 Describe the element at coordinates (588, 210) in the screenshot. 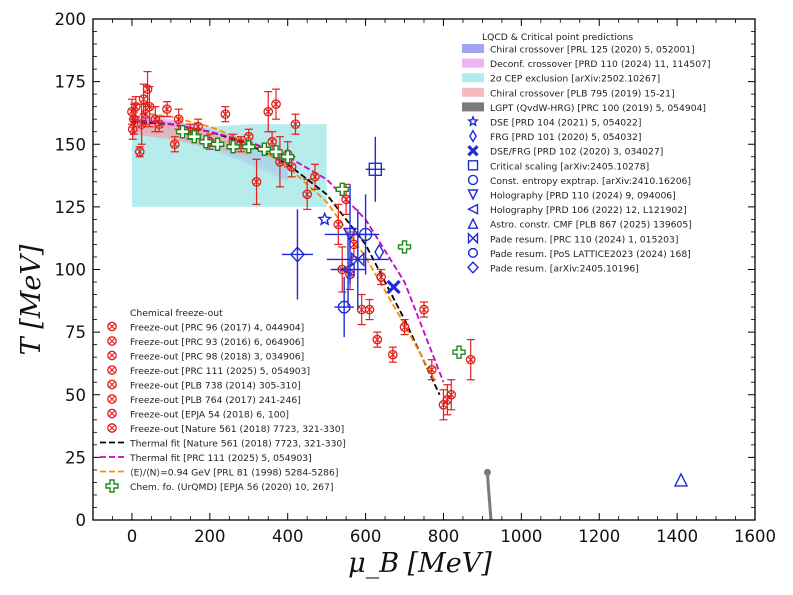

I see `legend-label: Holography [PRD 106 (2022) 12, L121902]` at that location.